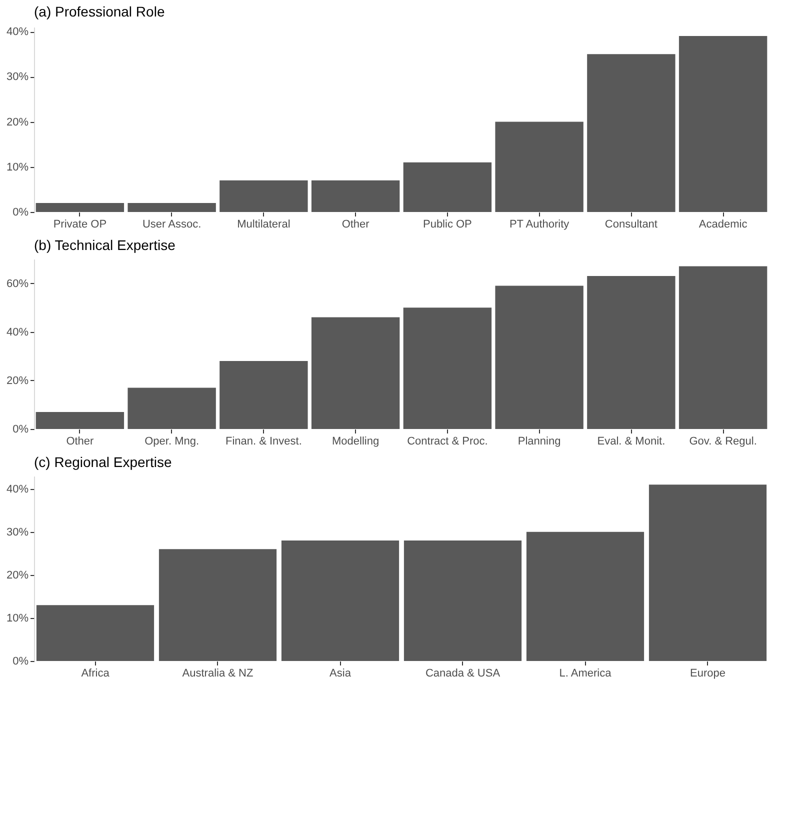 The width and height of the screenshot is (801, 817). Describe the element at coordinates (80, 224) in the screenshot. I see `x-tick-label: Private OP` at that location.